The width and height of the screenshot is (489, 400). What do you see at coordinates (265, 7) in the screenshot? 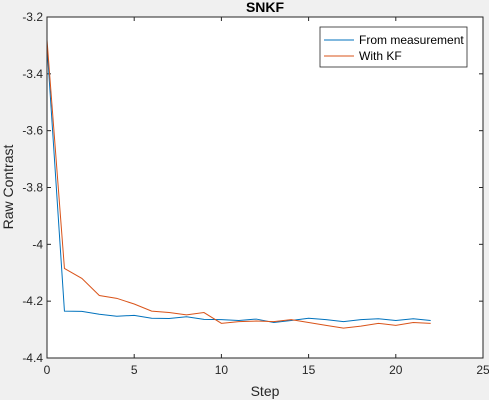
I see `chart-title: SNKF` at bounding box center [265, 7].